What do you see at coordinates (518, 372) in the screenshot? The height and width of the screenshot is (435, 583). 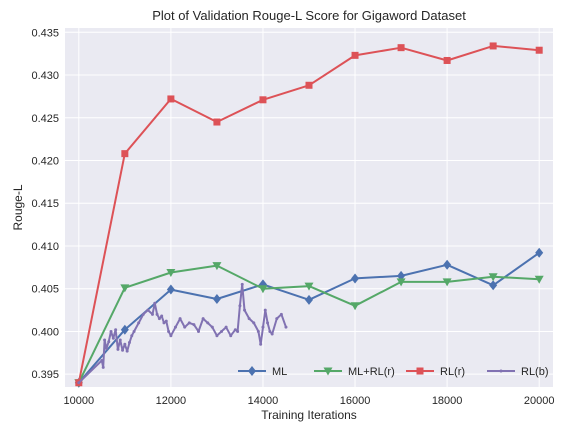 I see `legend-item: RL(b)` at bounding box center [518, 372].